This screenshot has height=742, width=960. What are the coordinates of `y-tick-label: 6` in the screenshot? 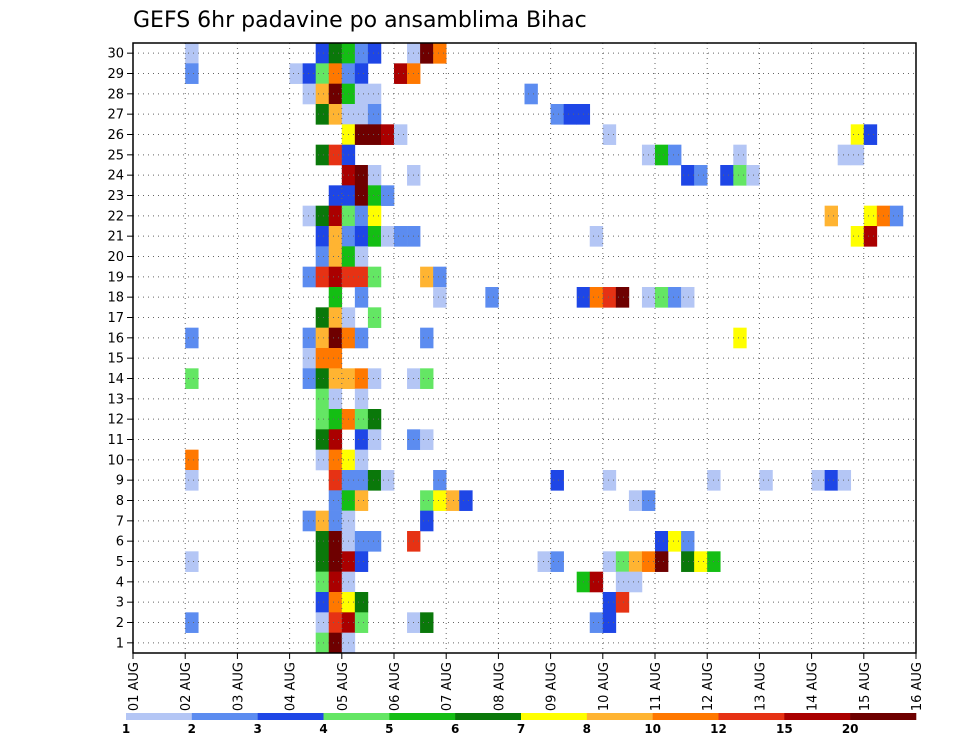 It's located at (120, 542).